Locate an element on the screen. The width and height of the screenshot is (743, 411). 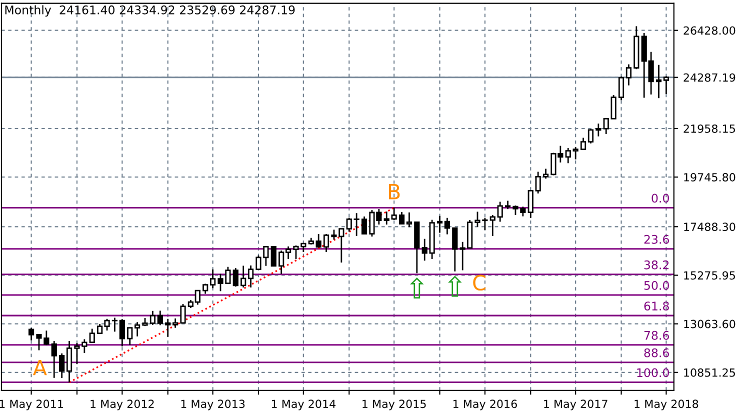
annotation: 38.2 is located at coordinates (656, 265).